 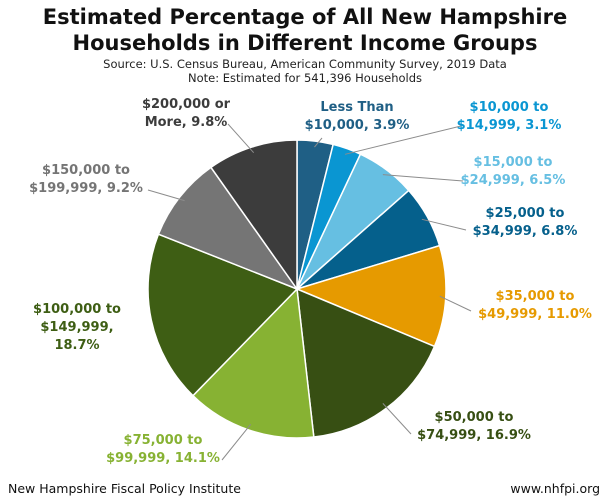 What do you see at coordinates (186, 122) in the screenshot?
I see `slice-label-line: More, 9.8%` at bounding box center [186, 122].